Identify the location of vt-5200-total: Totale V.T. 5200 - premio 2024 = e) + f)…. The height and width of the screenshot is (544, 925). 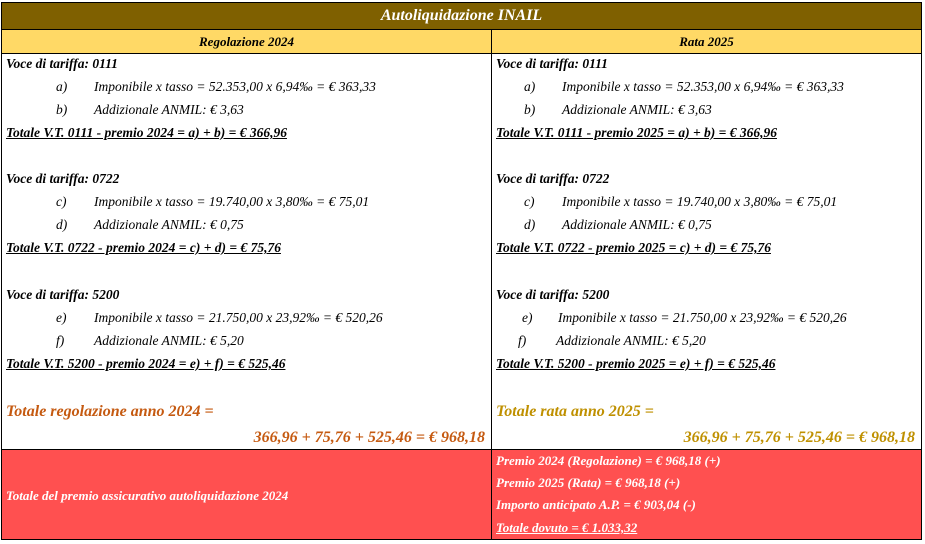
(146, 363).